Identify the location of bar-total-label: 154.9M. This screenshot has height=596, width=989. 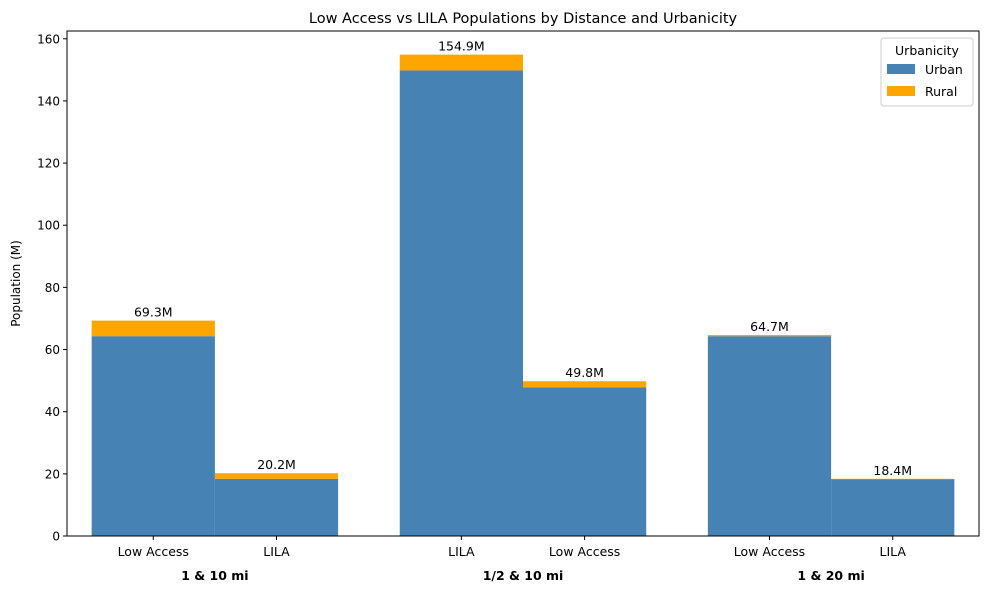
(461, 46).